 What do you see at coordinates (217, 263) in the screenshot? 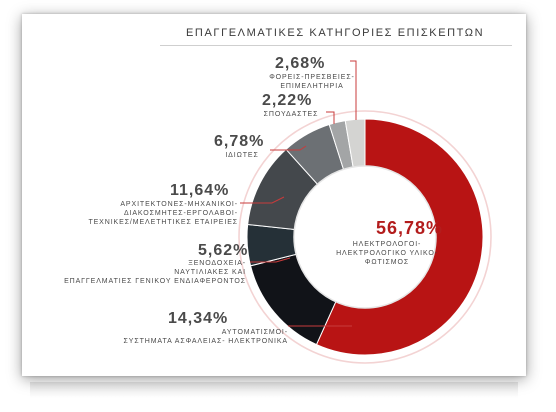
I see `label-line: ΞΕΝΟΔΟΧΕΙΑ-` at bounding box center [217, 263].